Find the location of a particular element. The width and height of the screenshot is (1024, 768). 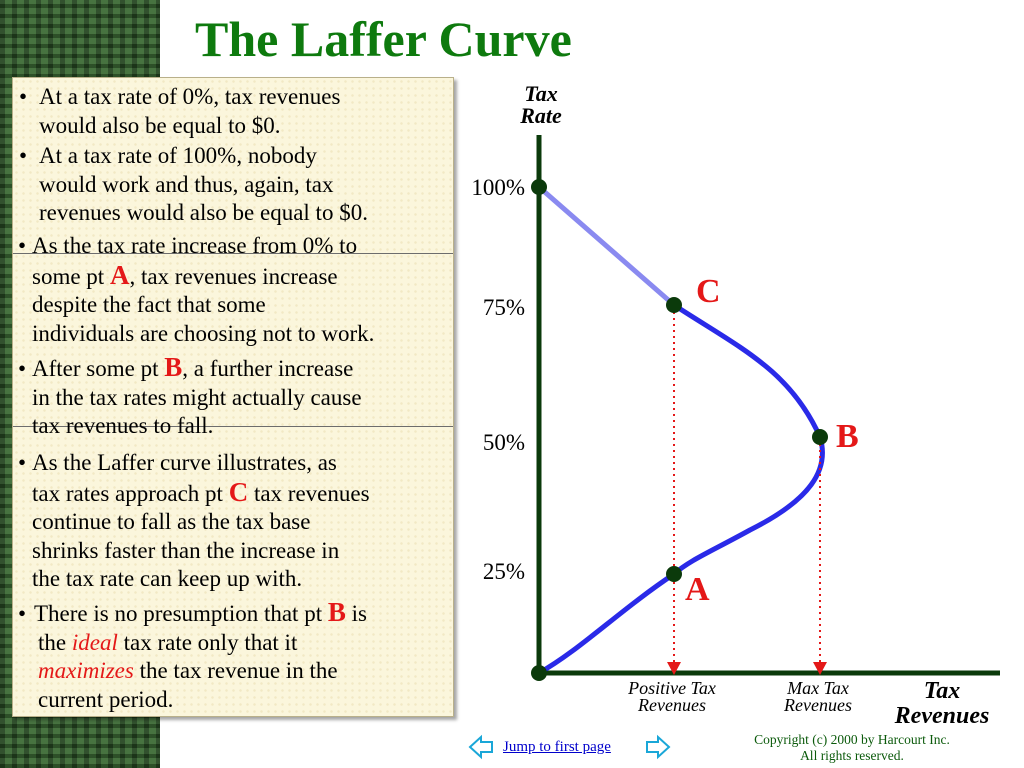

y-axis-label-line2: Rate is located at coordinates (540, 115).